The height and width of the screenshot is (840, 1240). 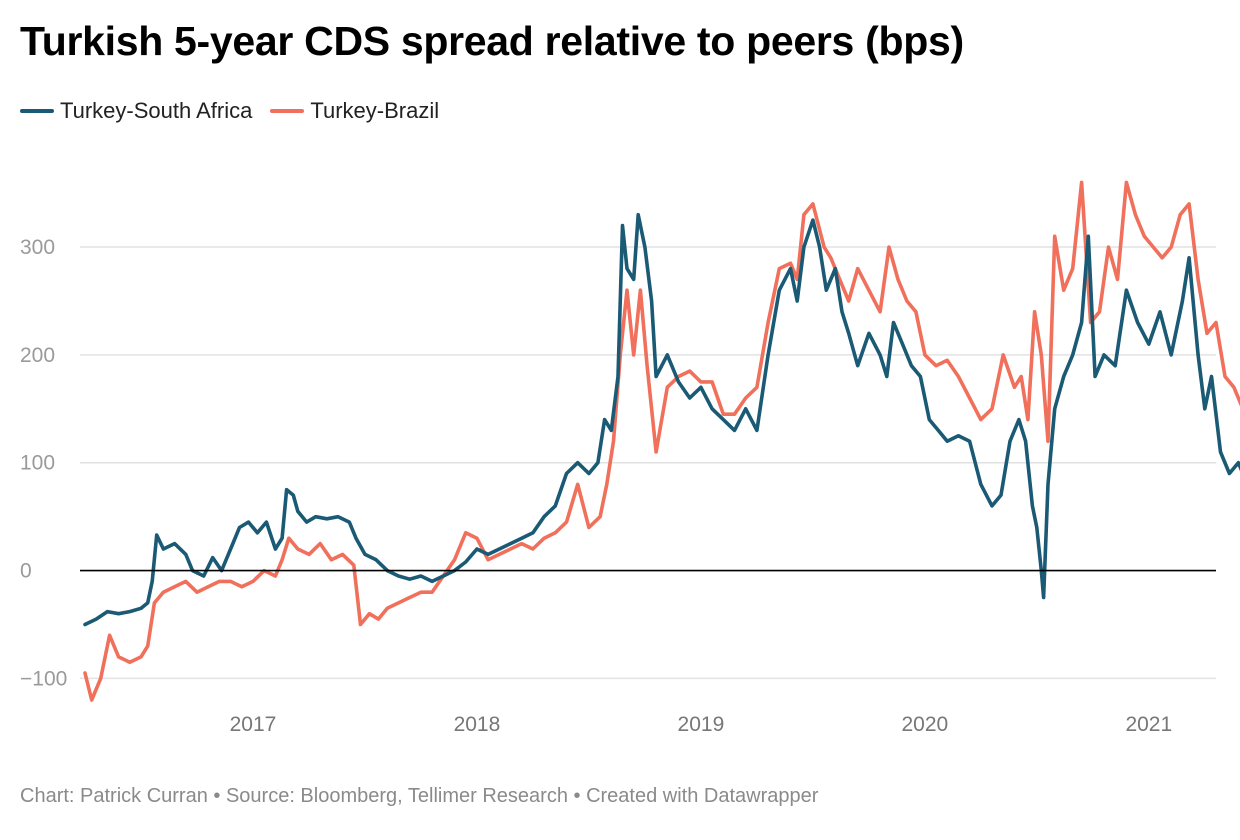 I want to click on y-tick-label: 200, so click(x=37, y=355).